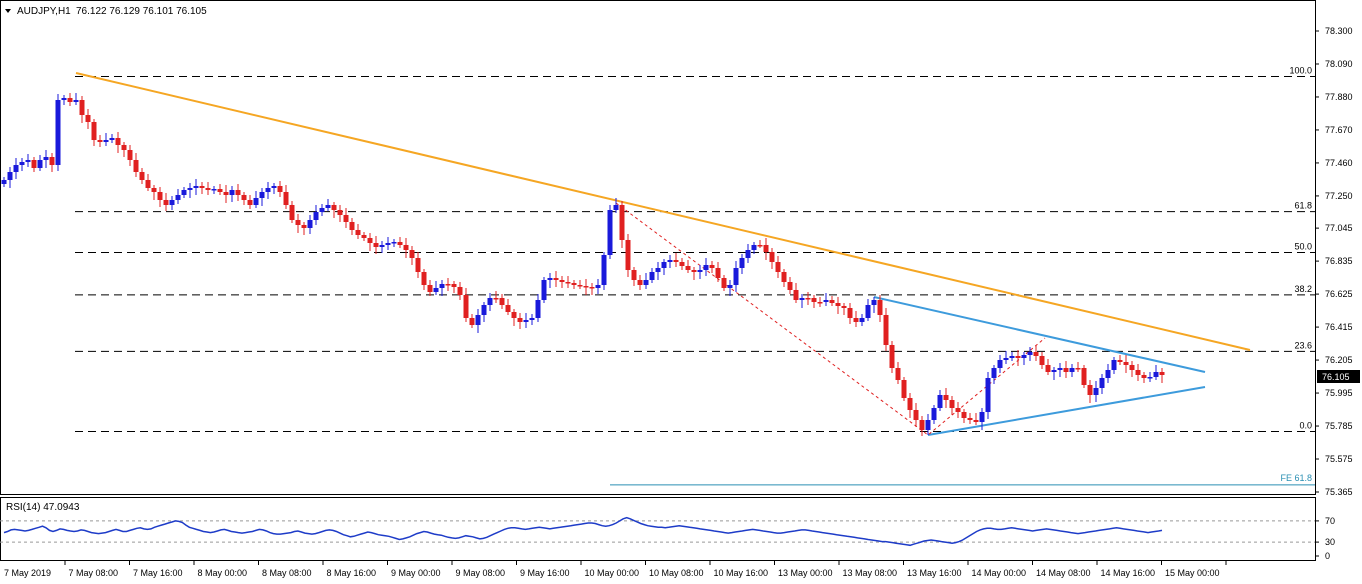 The height and width of the screenshot is (584, 1362). I want to click on price-tick-label: 75.575, so click(1339, 459).